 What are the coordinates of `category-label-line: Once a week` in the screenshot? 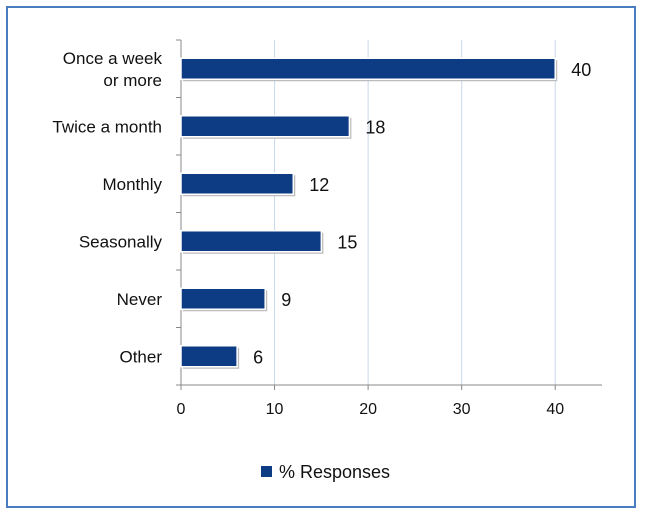 It's located at (113, 58).